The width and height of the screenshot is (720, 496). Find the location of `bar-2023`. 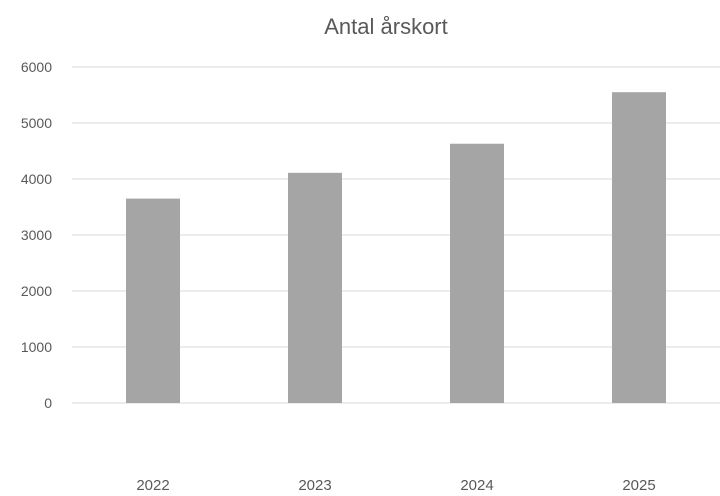

bar-2023 is located at coordinates (315, 287).